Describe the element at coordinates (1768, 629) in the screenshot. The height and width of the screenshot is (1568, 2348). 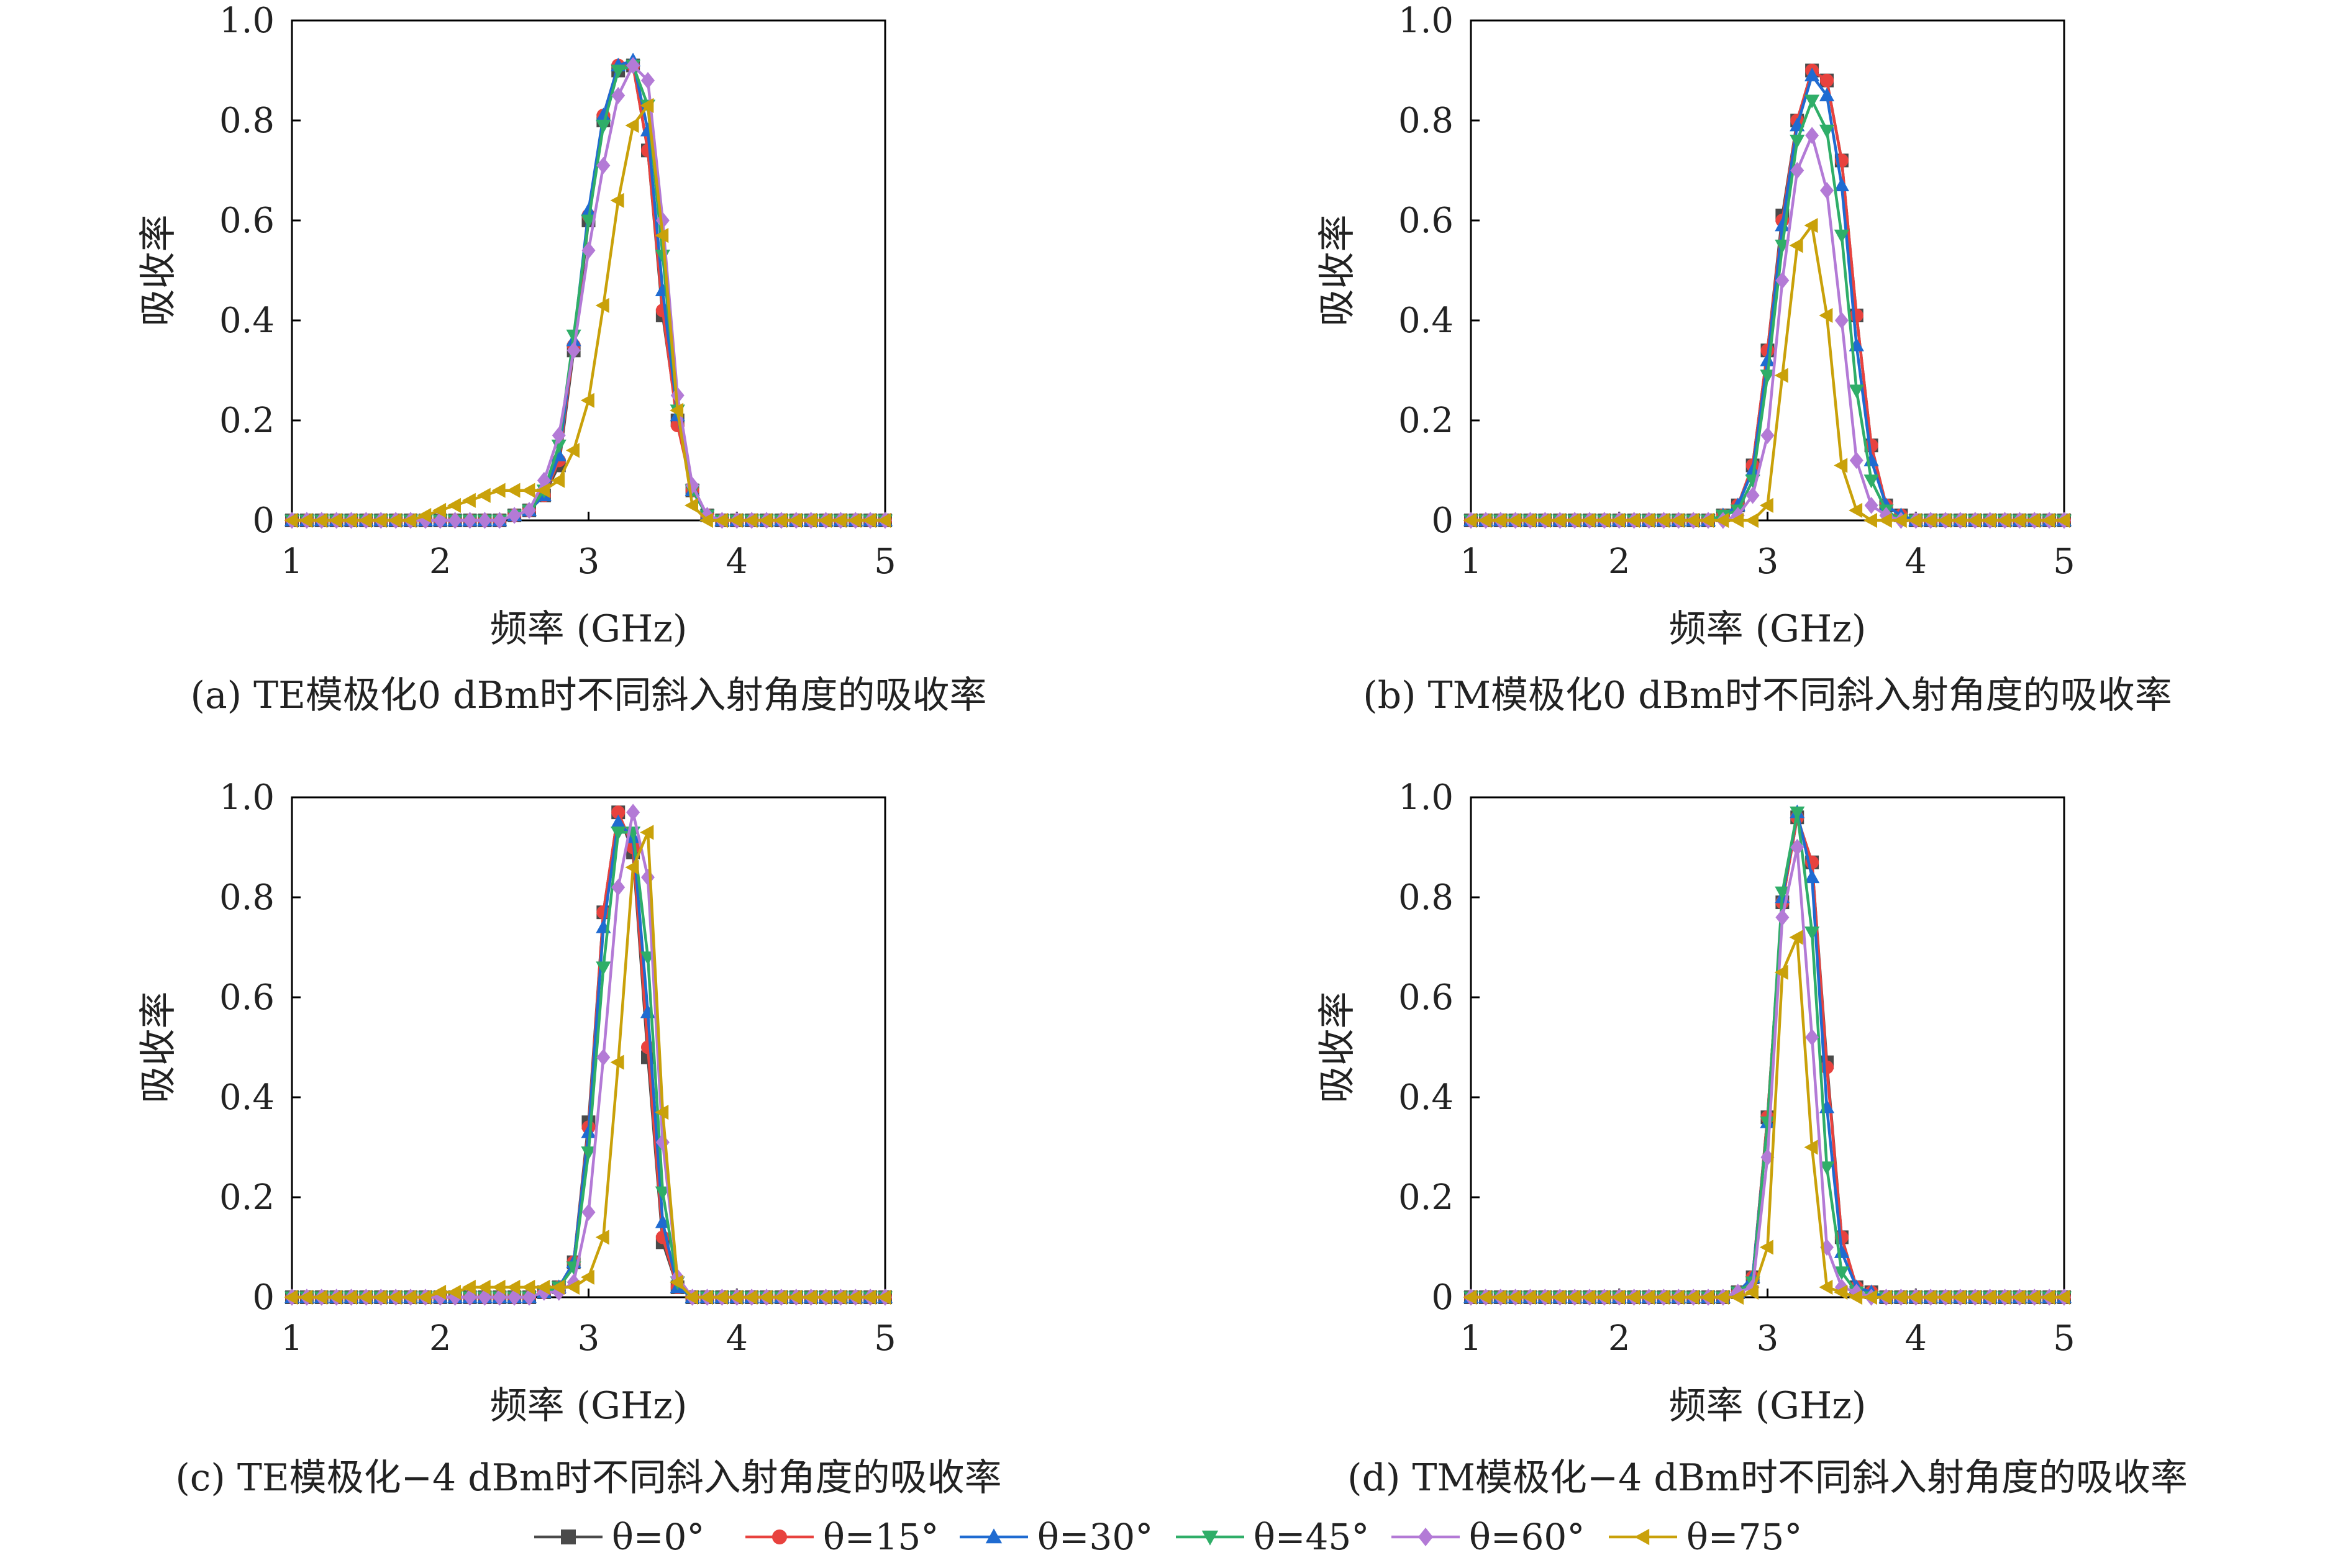
I see `x-axis-label: 频率 (GHz)` at that location.